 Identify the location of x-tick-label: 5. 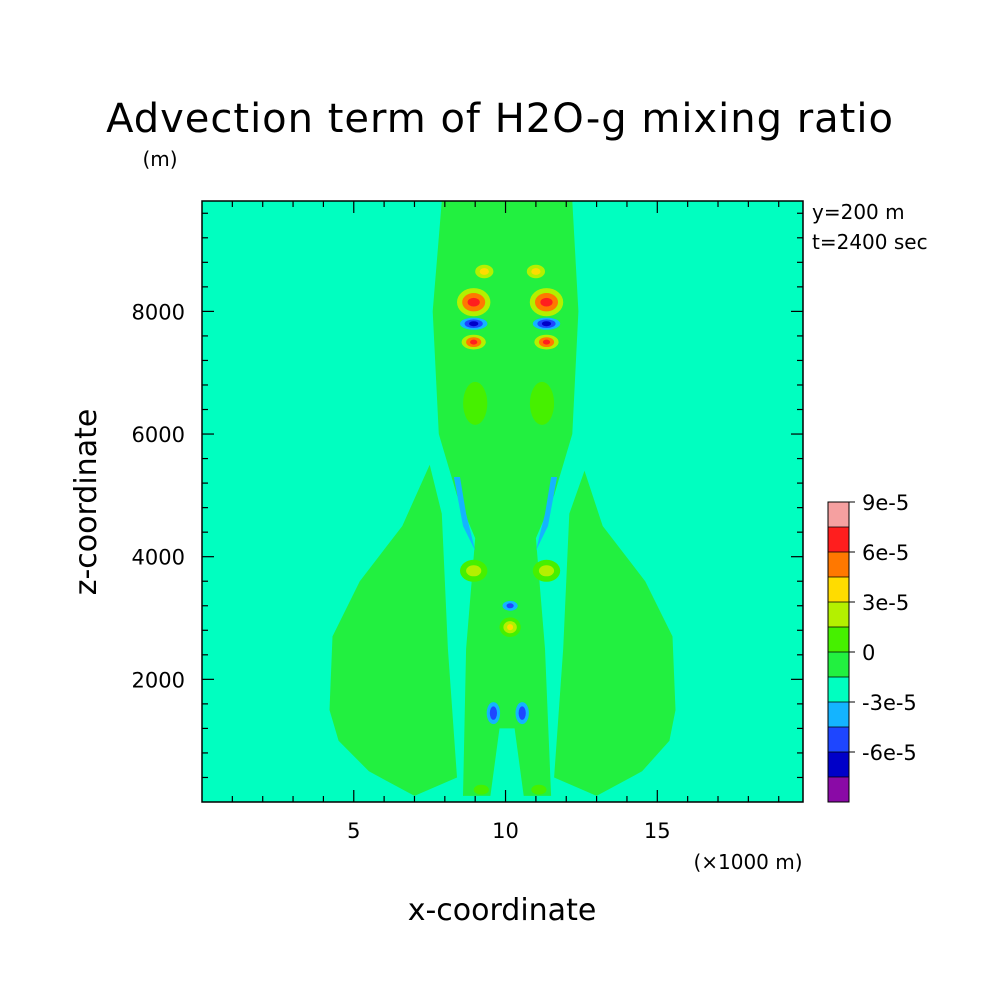
(353, 831).